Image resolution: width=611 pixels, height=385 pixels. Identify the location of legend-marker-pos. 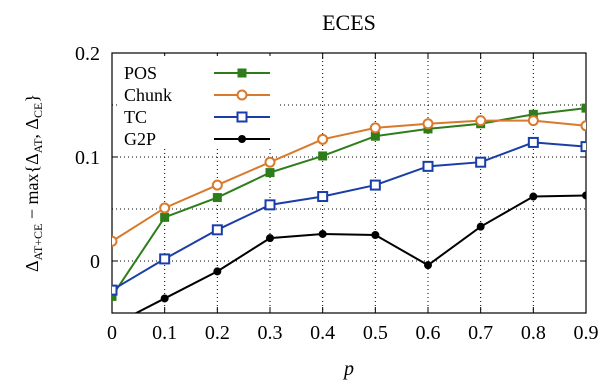
(242, 73).